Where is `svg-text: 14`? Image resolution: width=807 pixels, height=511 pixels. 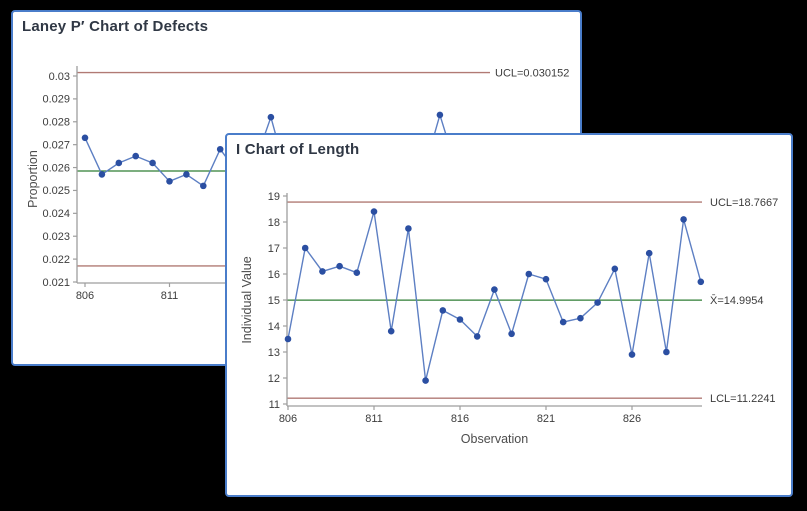 svg-text: 14 is located at coordinates (274, 327).